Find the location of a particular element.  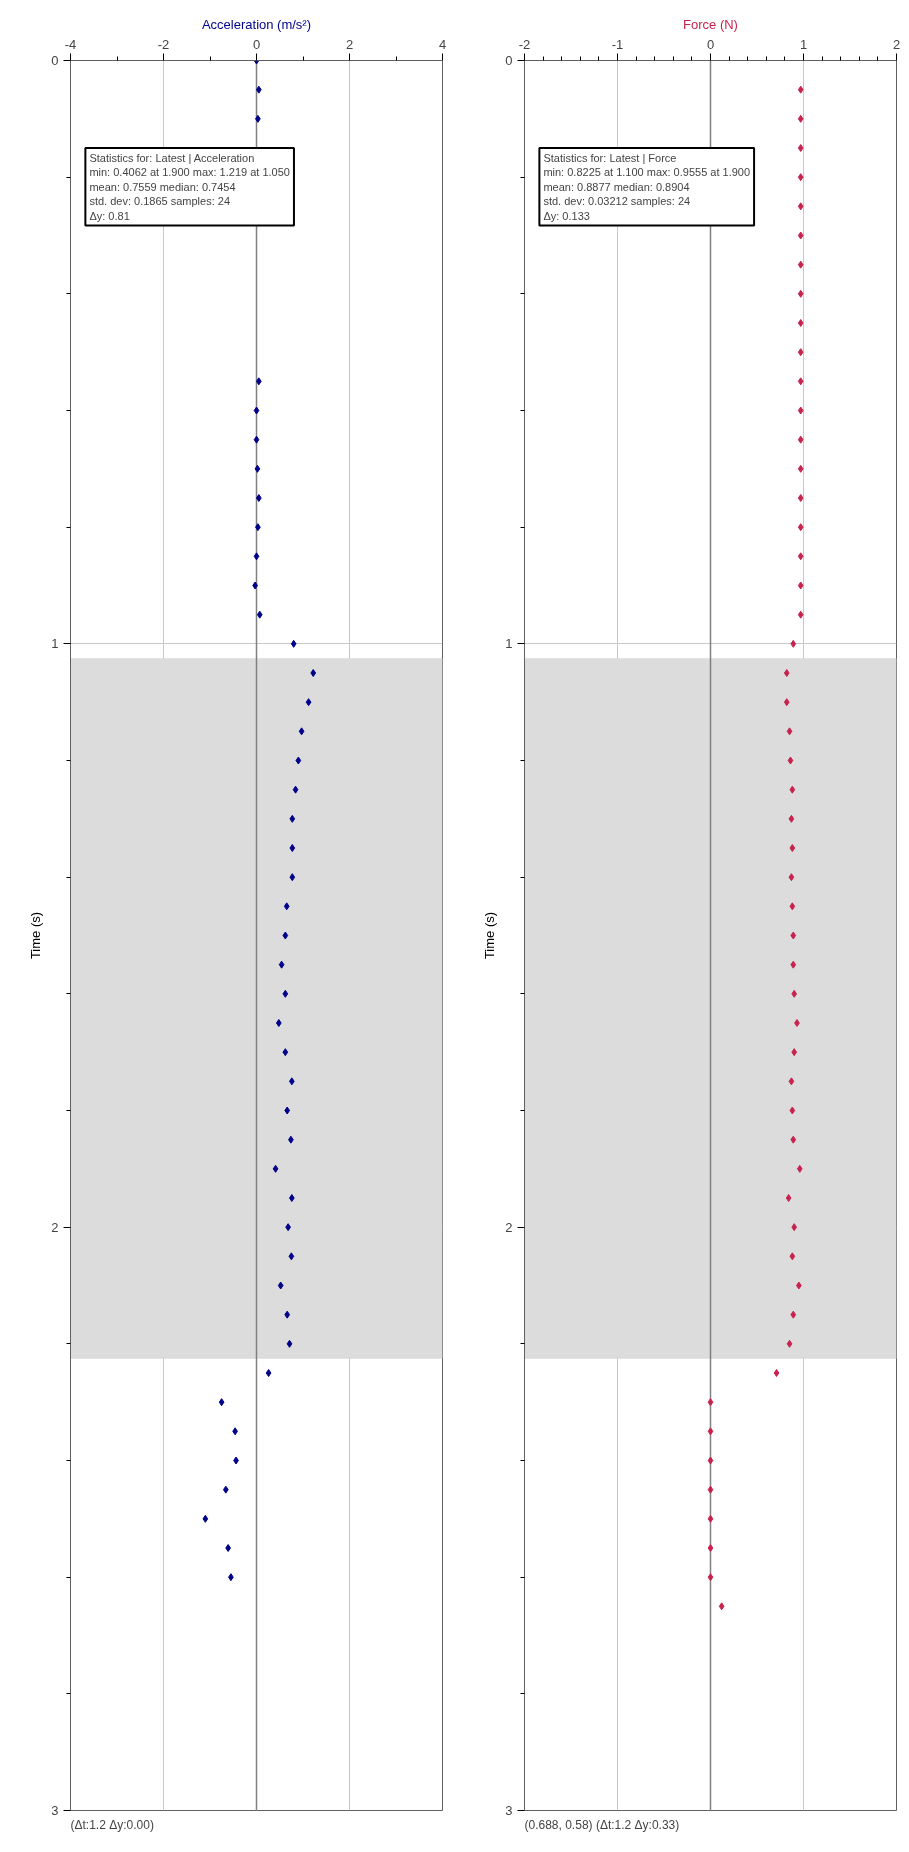

x-axis-title: Acceleration (m/s²) is located at coordinates (256, 24).